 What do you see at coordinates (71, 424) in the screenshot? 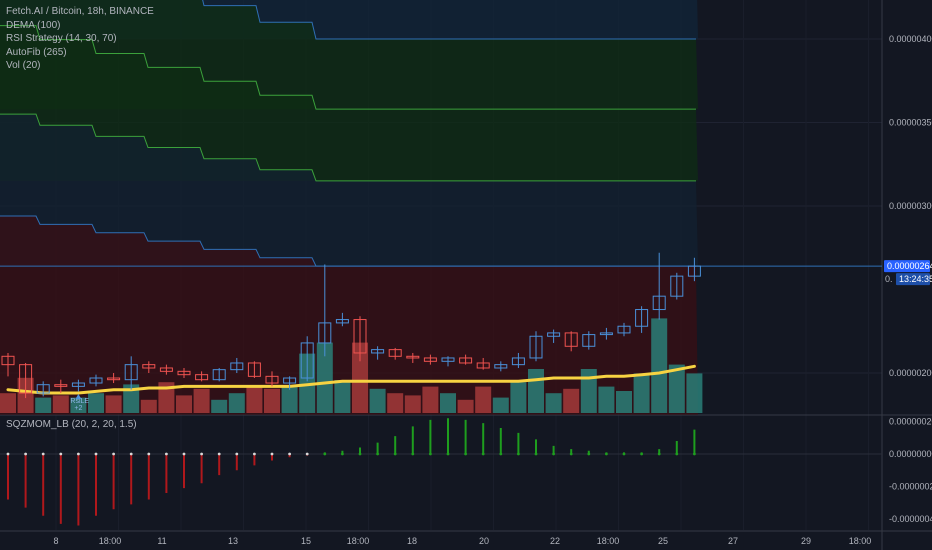
I see `oscillator-legend: SQZMOM_LB (20, 2, 20, 1.5)` at bounding box center [71, 424].